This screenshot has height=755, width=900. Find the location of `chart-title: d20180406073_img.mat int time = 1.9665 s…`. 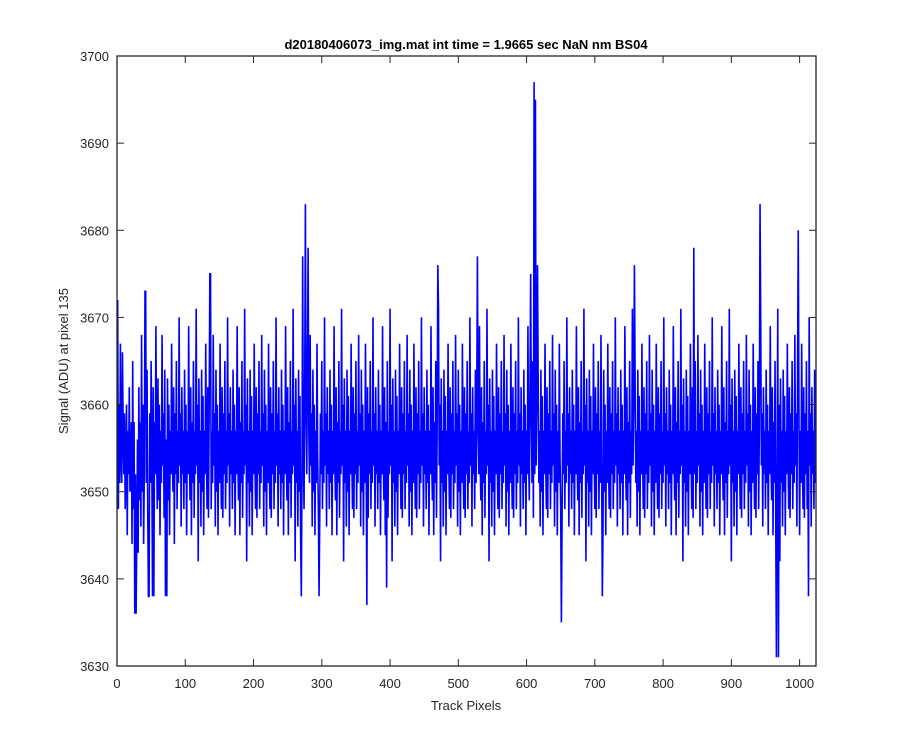

chart-title: d20180406073_img.mat int time = 1.9665 s… is located at coordinates (466, 44).